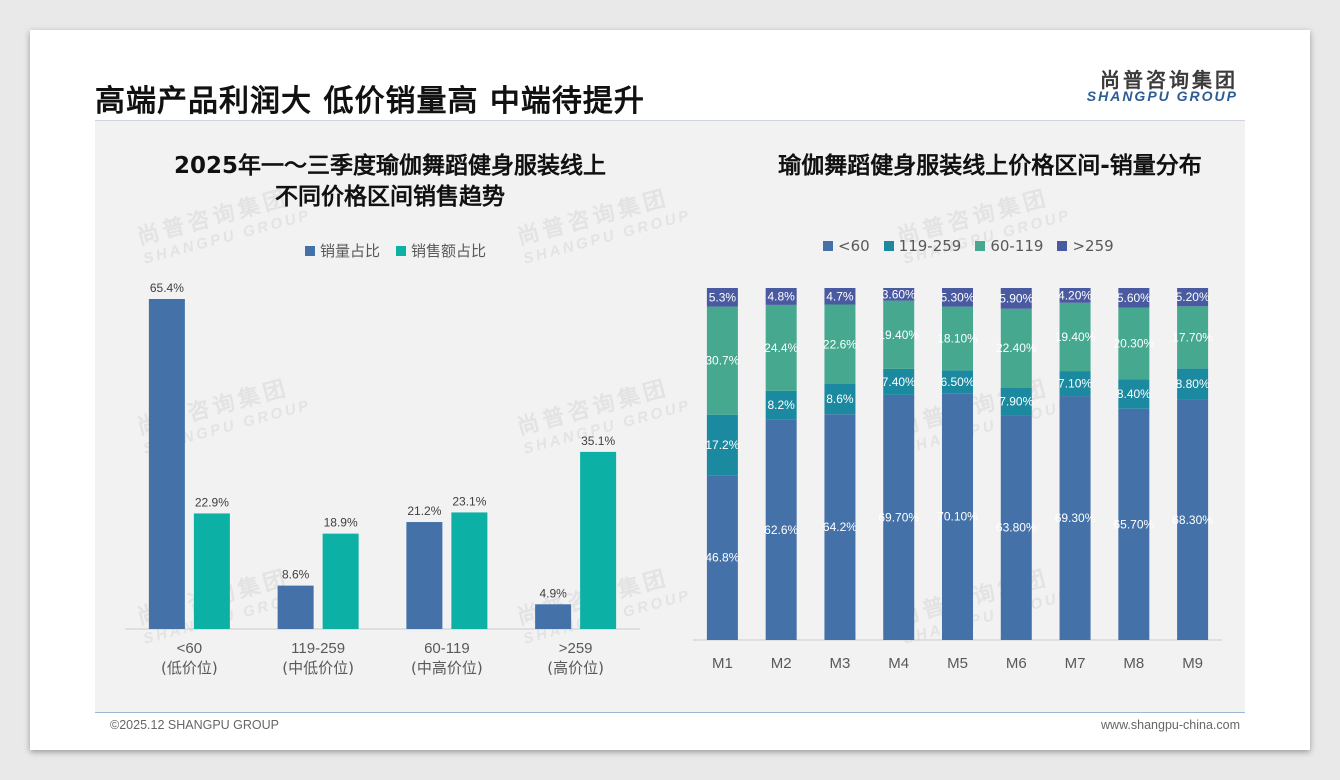 The width and height of the screenshot is (1340, 780). Describe the element at coordinates (1075, 663) in the screenshot. I see `x-tick-label: M7` at that location.